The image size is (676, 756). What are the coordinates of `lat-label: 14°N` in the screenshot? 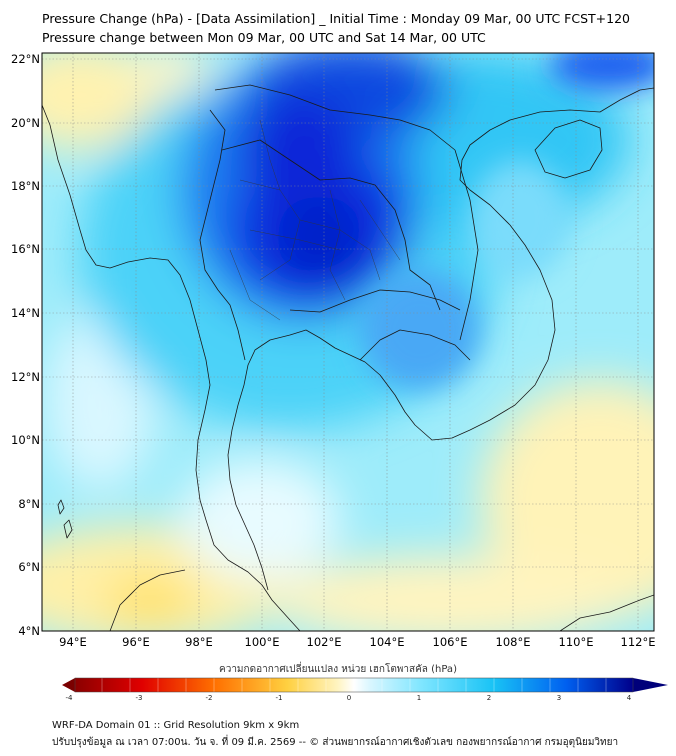 It's located at (25, 313).